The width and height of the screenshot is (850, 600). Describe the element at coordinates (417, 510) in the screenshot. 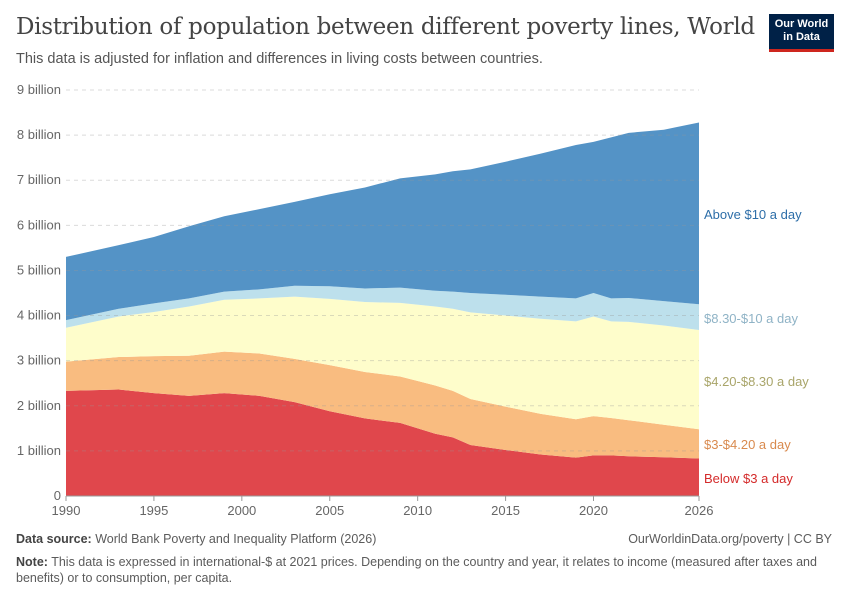

I see `x-tick-label: 2010` at that location.